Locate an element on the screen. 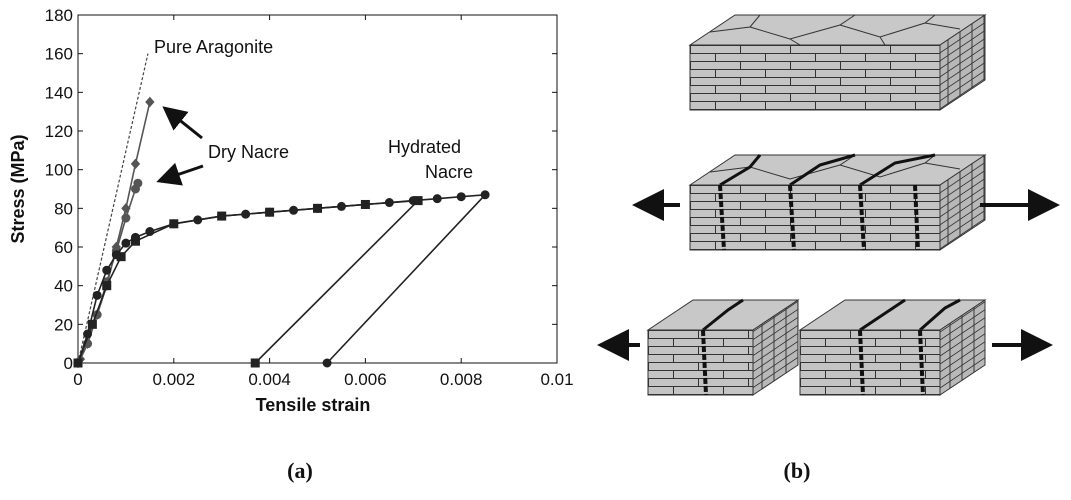 Image resolution: width=1071 pixels, height=500 pixels. y-tick-label: 160 is located at coordinates (59, 54).